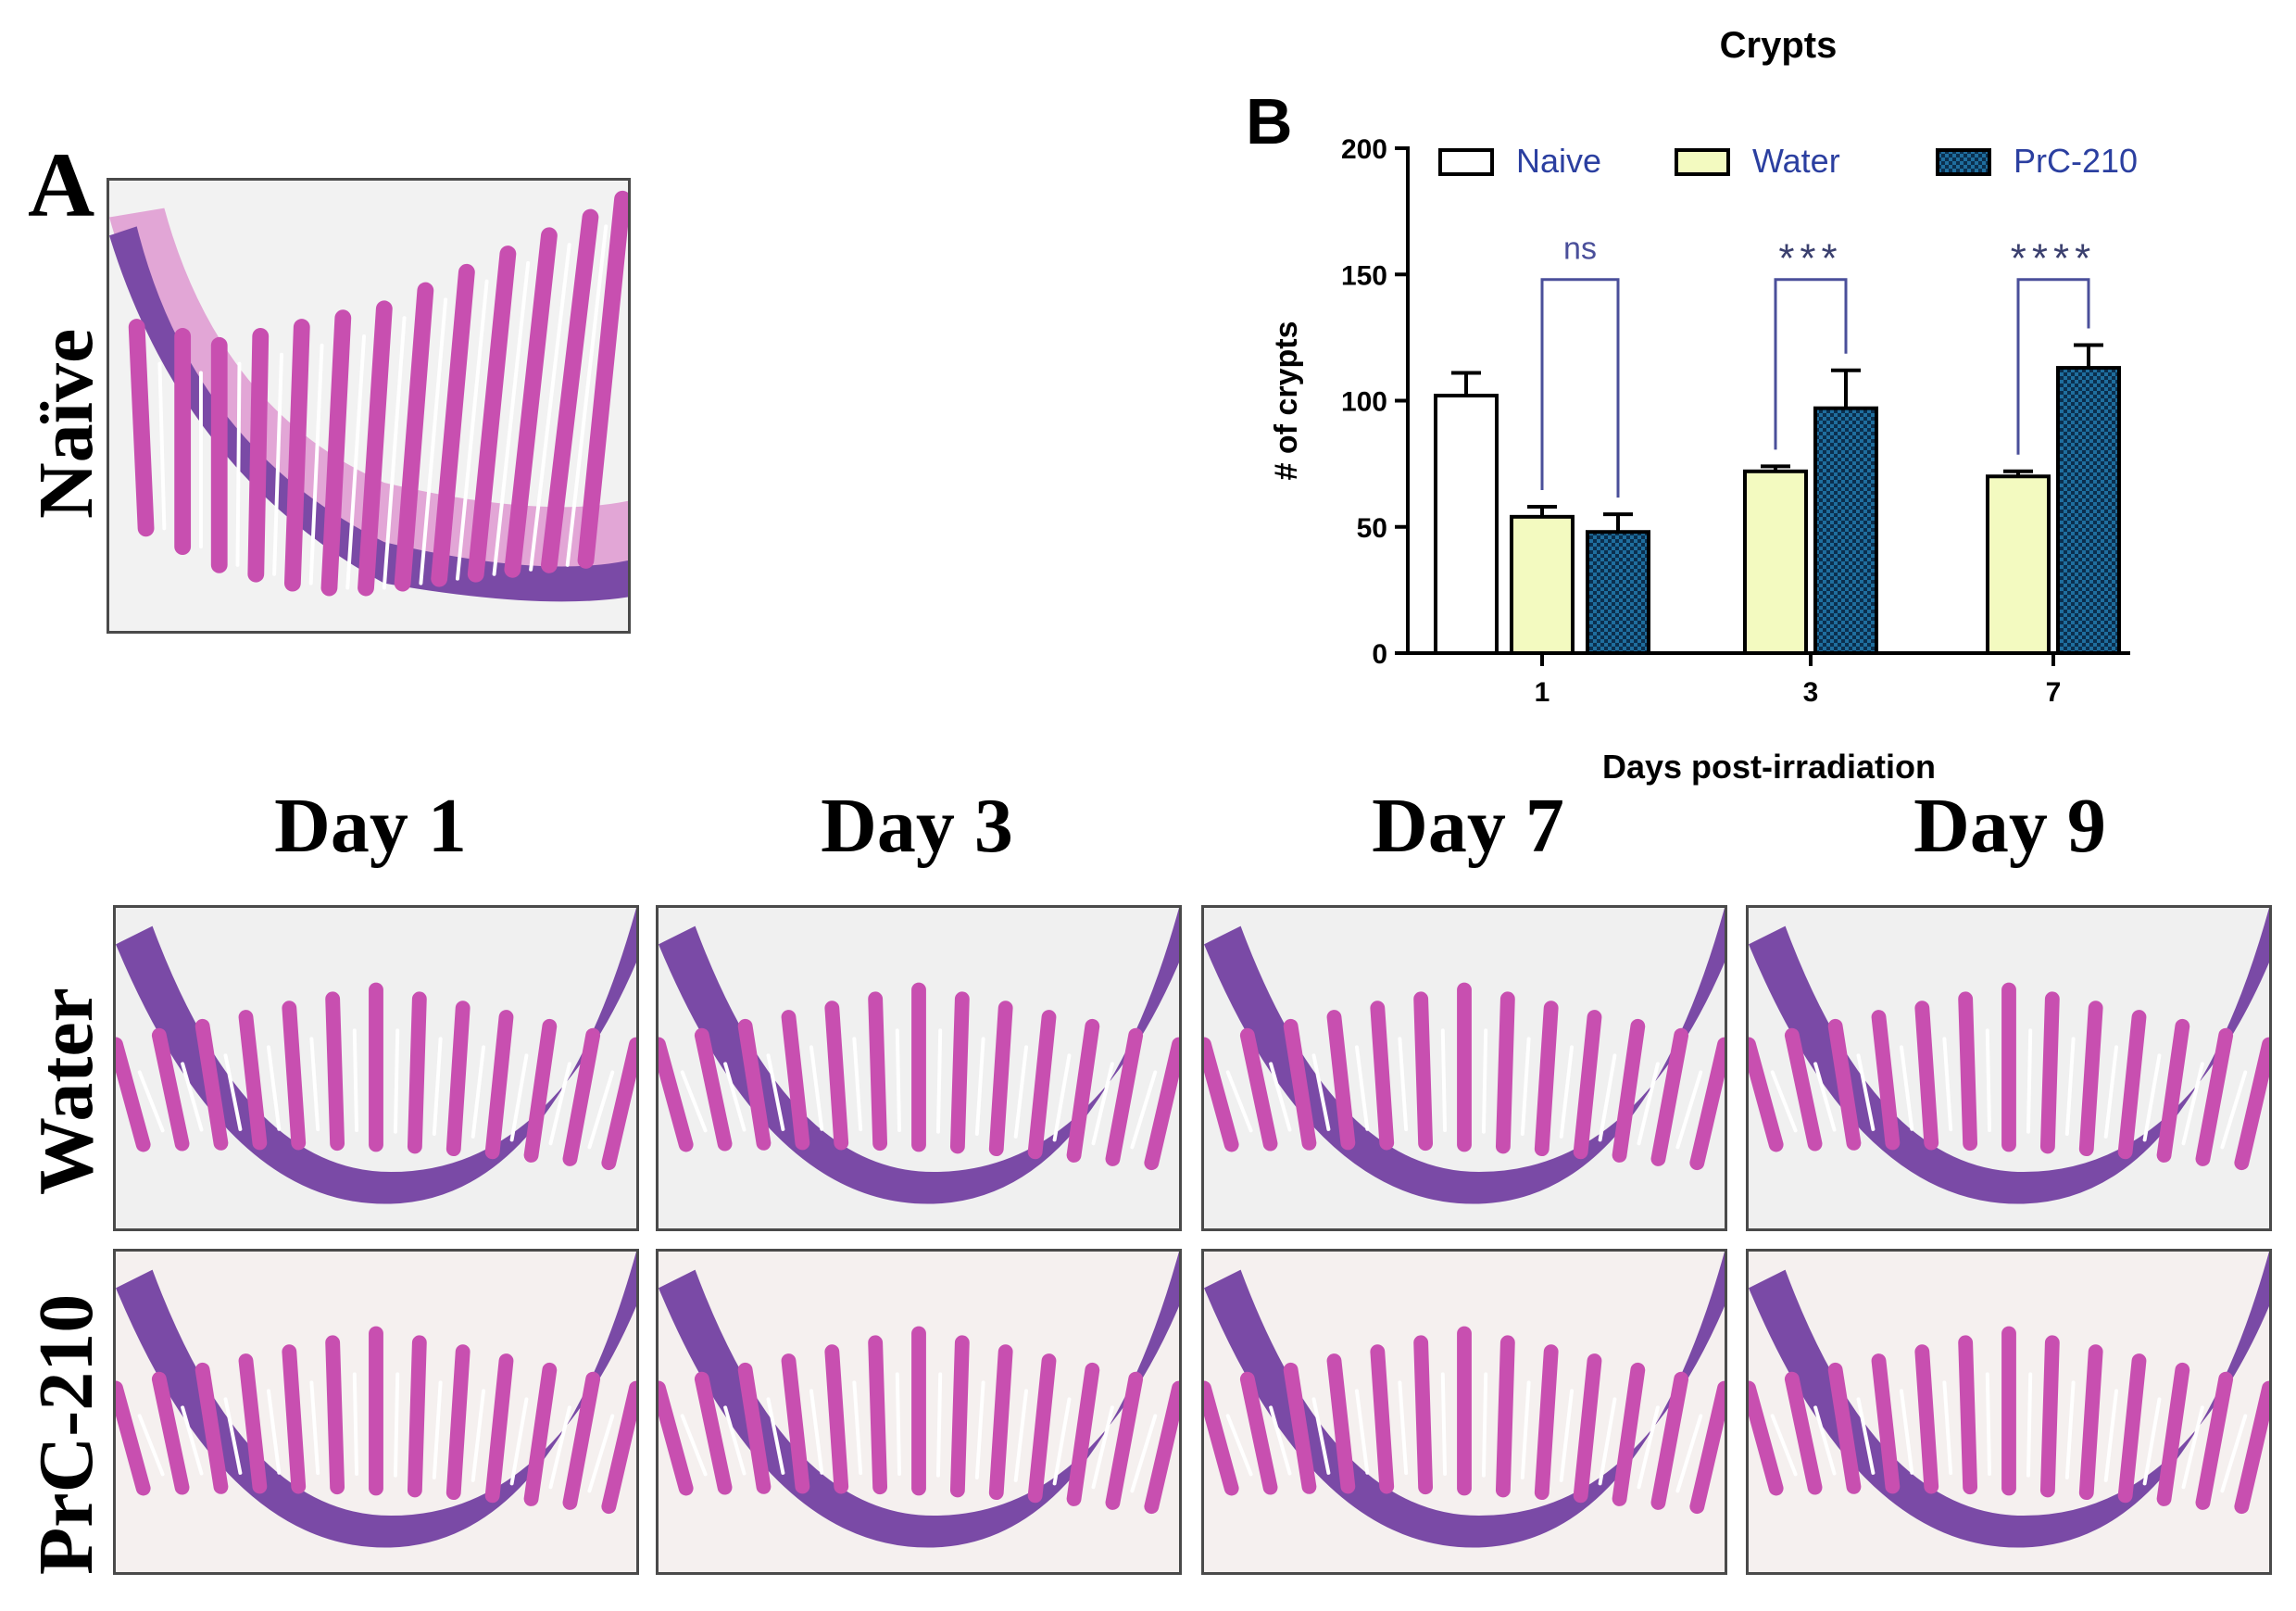 The height and width of the screenshot is (1611, 2296). What do you see at coordinates (1542, 692) in the screenshot?
I see `x-tick-label: 1` at bounding box center [1542, 692].